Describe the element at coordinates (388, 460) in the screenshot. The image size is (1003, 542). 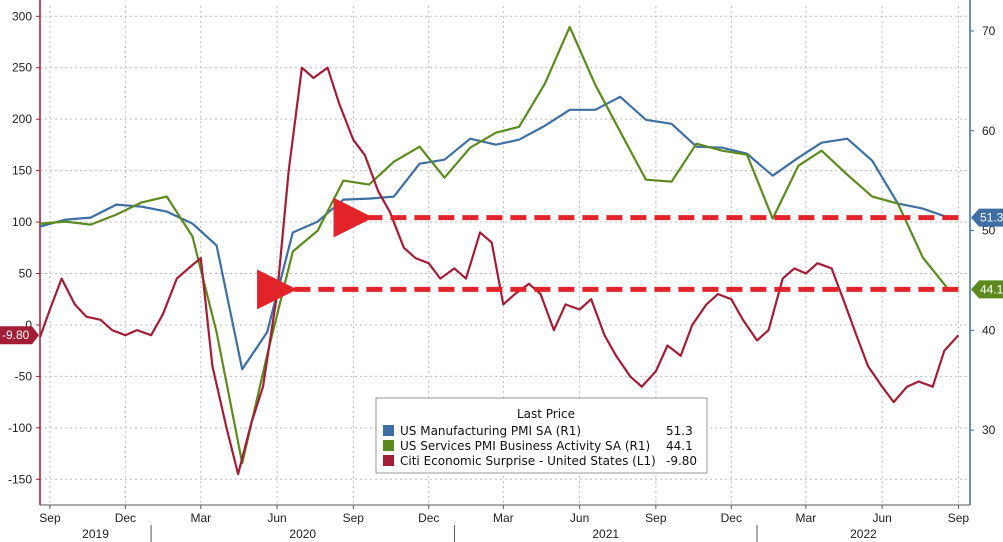
I see `legend-swatch-citi` at that location.